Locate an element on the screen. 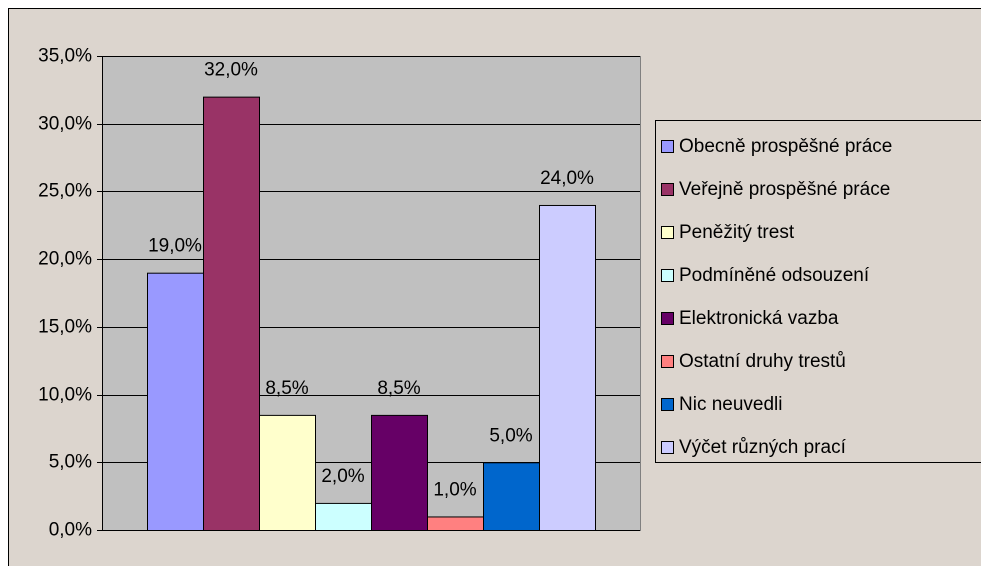 The image size is (981, 566). y-tick-label: 25,0% is located at coordinates (65, 191).